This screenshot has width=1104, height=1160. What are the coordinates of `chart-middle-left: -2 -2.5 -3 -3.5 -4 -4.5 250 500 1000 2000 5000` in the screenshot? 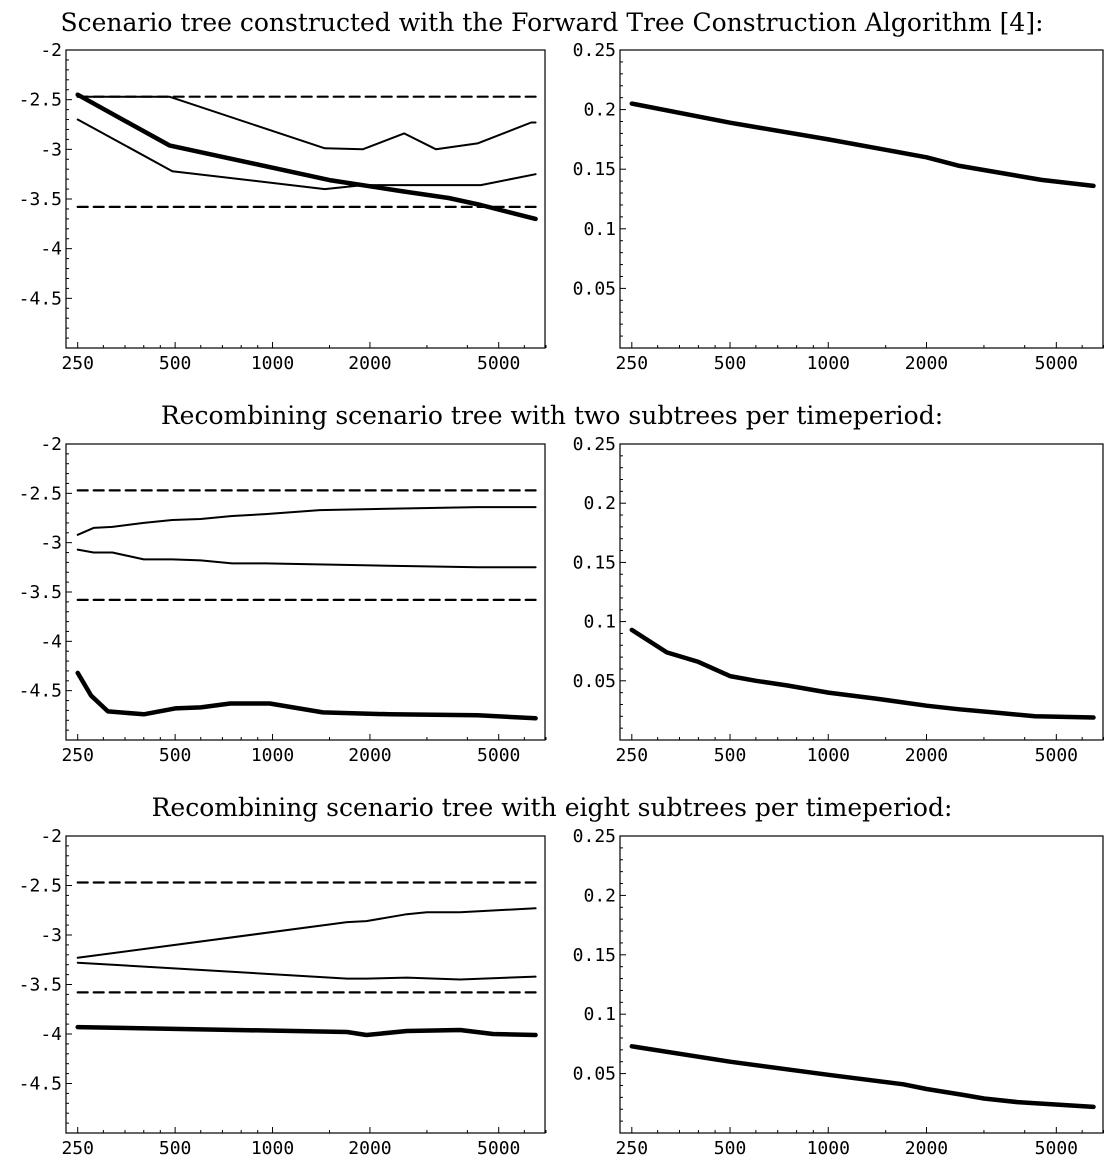 It's located at (283, 600).